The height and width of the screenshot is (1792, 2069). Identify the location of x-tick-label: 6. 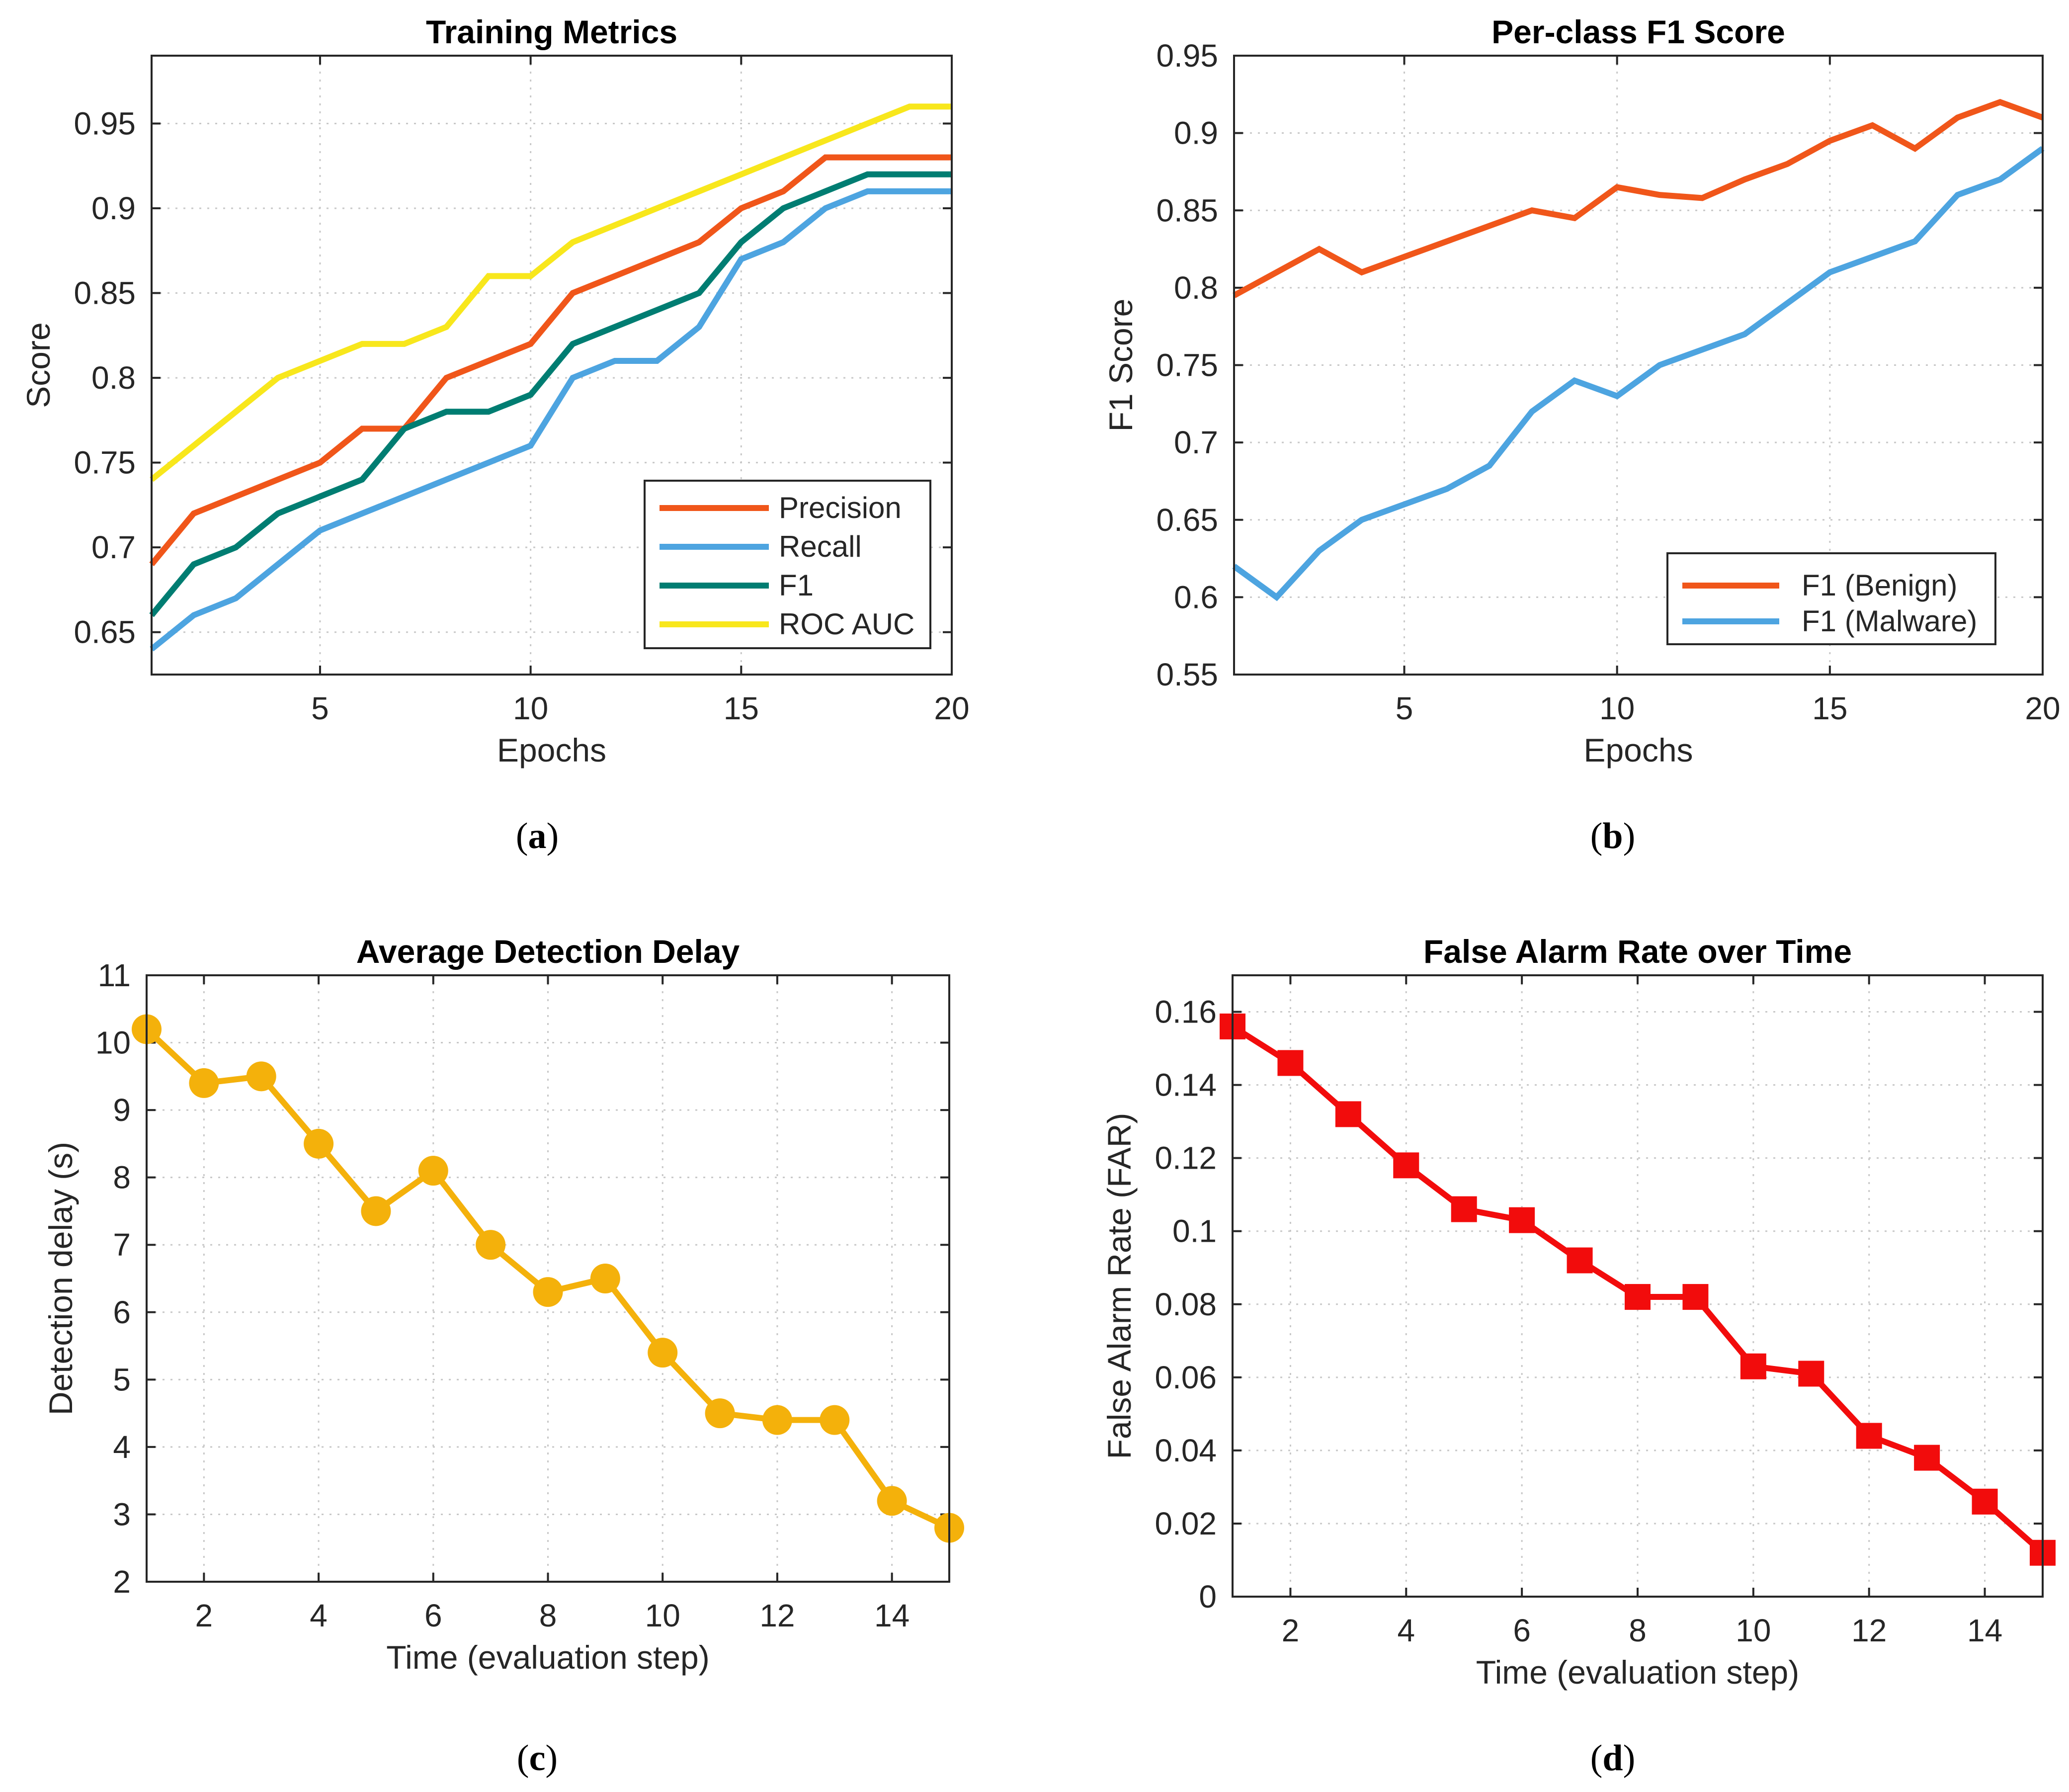
(433, 1615).